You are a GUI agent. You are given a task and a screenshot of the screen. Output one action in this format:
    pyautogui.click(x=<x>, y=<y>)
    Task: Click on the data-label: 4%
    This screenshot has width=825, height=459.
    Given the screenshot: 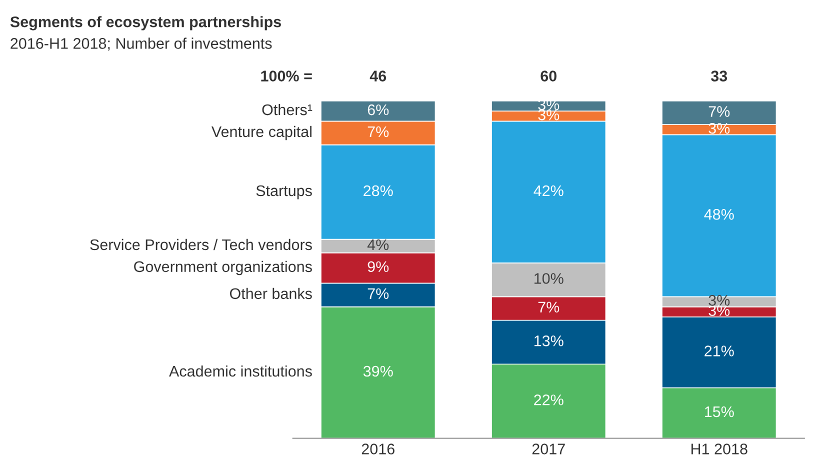 What is the action you would take?
    pyautogui.click(x=378, y=244)
    